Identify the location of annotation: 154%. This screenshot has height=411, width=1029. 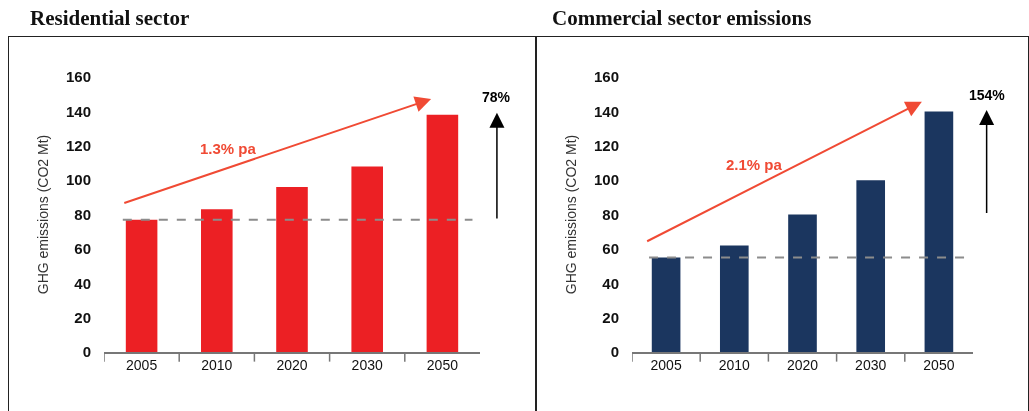
(987, 95).